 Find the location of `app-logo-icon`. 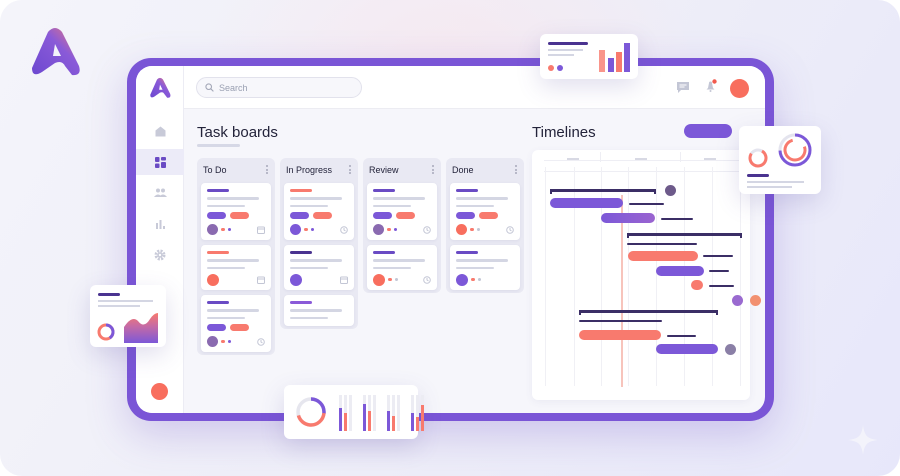

app-logo-icon is located at coordinates (160, 88).